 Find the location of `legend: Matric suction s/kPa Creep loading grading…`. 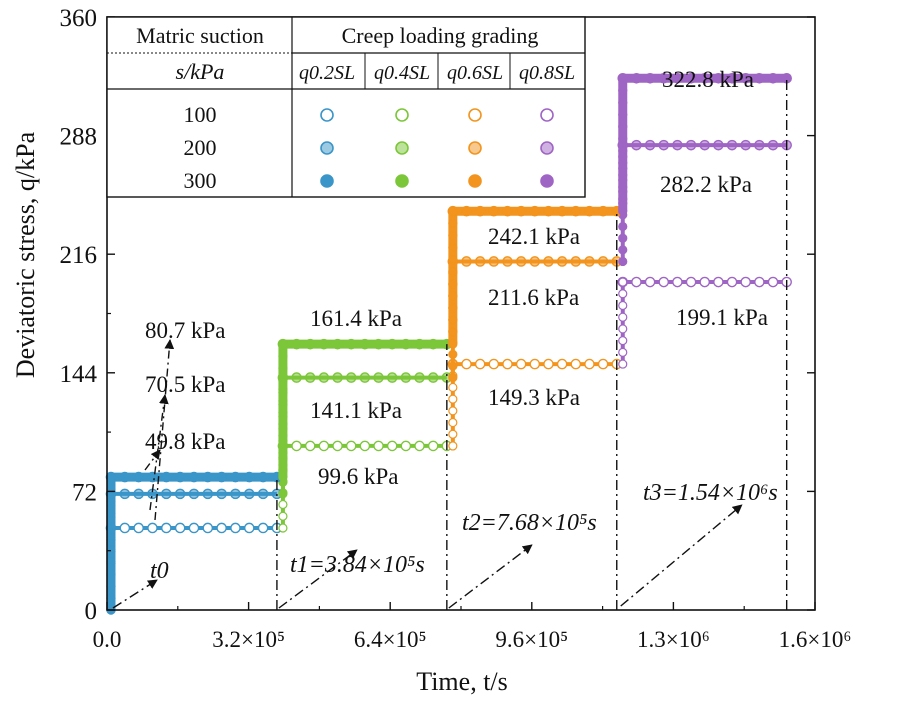

legend: Matric suction s/kPa Creep loading grading… is located at coordinates (346, 107).